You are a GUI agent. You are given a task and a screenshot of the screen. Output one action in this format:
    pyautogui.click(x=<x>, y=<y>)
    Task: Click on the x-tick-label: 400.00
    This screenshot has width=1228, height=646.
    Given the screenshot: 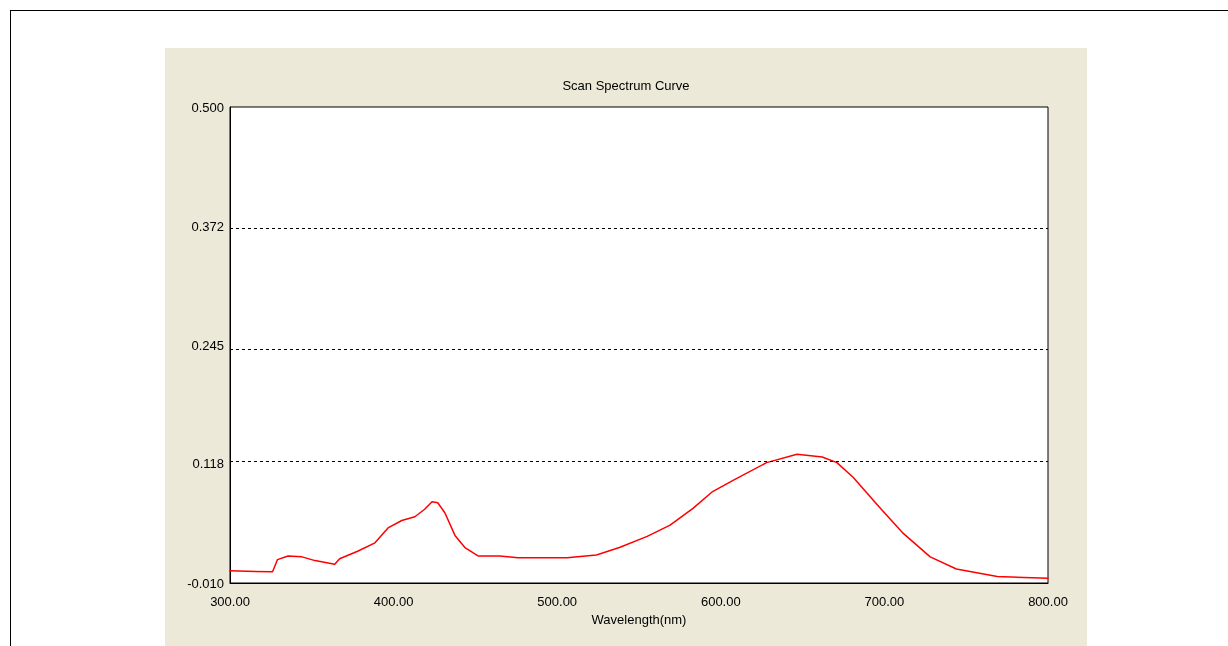 What is the action you would take?
    pyautogui.click(x=393, y=601)
    